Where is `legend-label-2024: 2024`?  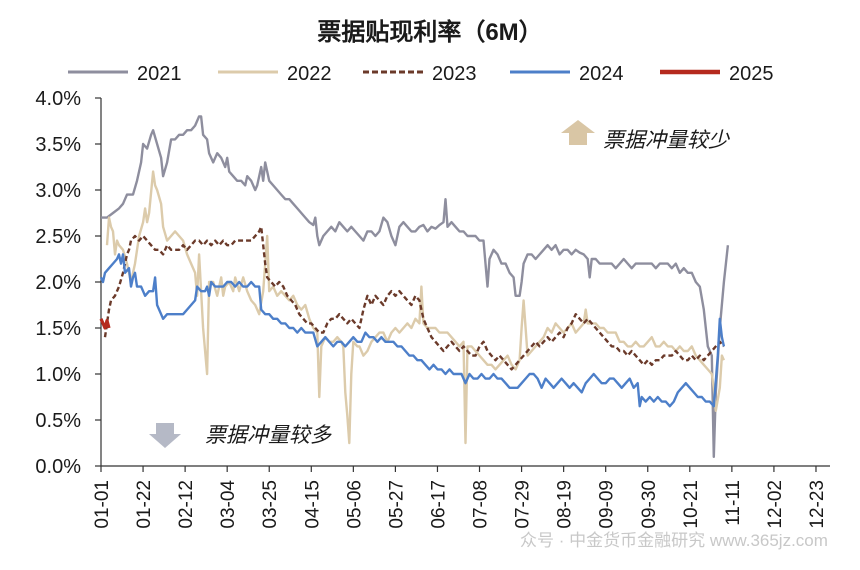 legend-label-2024: 2024 is located at coordinates (601, 74).